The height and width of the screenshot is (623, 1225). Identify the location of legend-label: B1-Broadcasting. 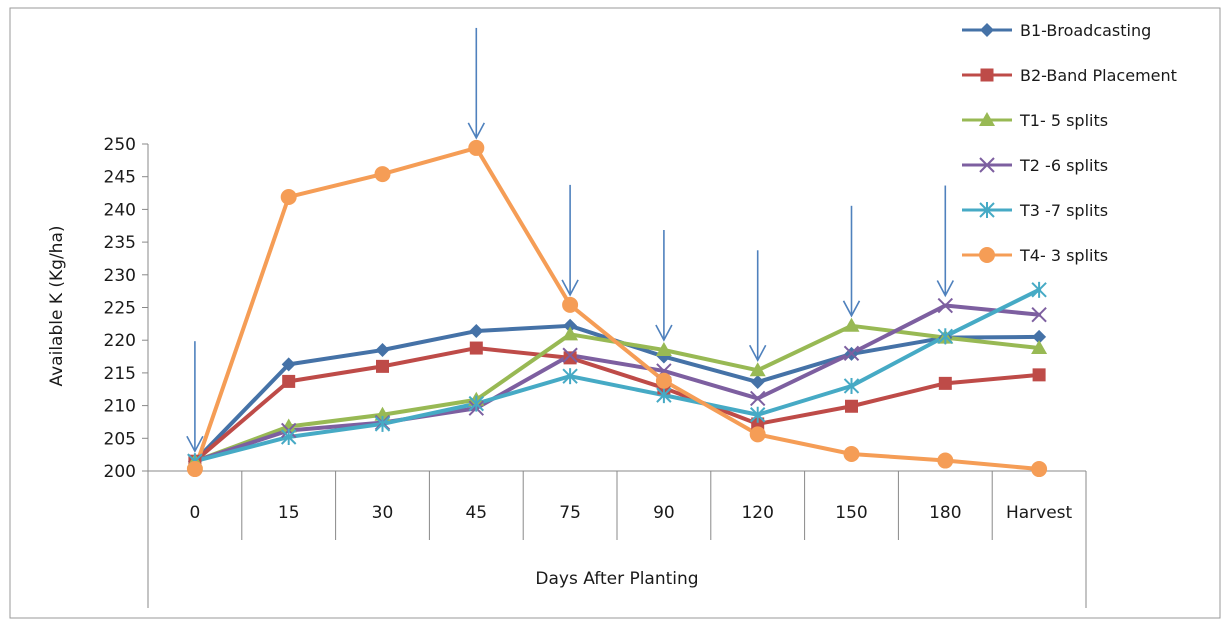
(1085, 30).